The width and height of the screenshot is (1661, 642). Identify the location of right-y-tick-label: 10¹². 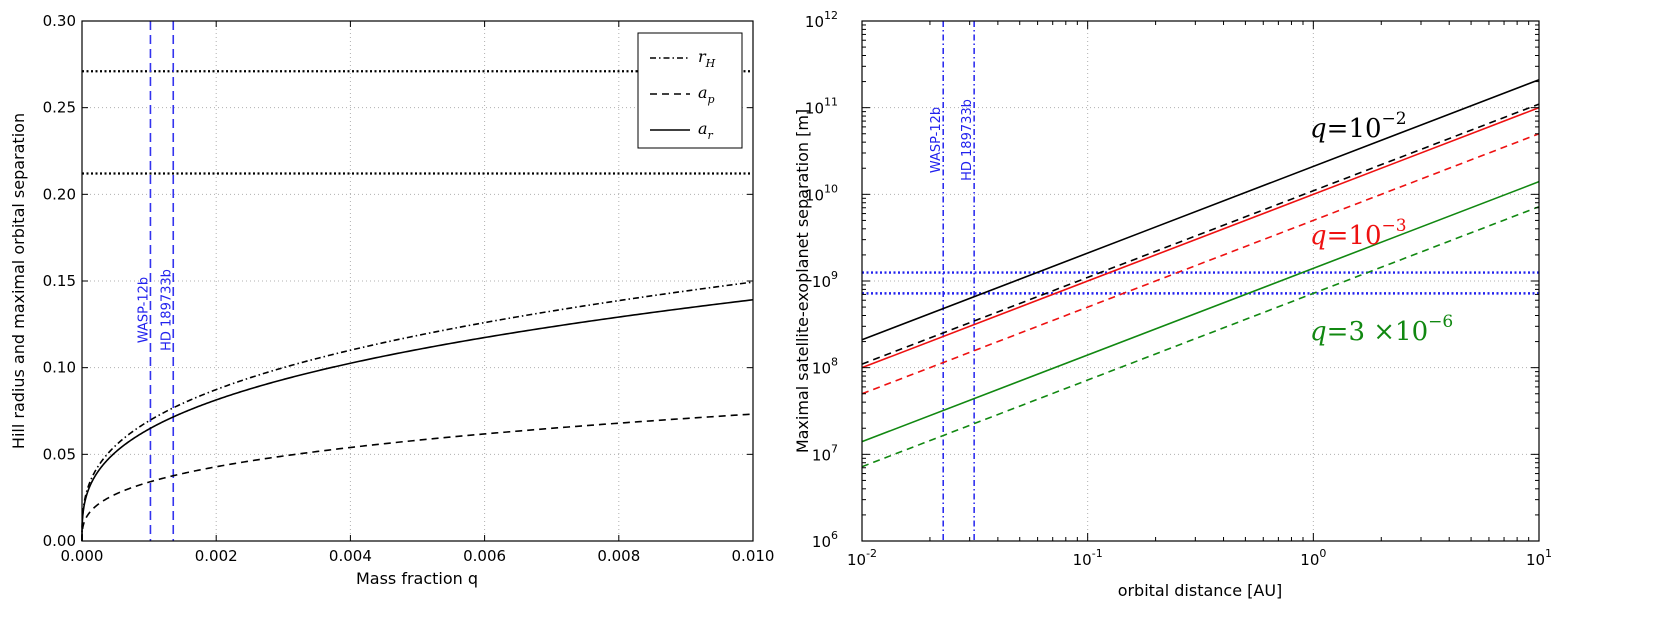
(821, 20).